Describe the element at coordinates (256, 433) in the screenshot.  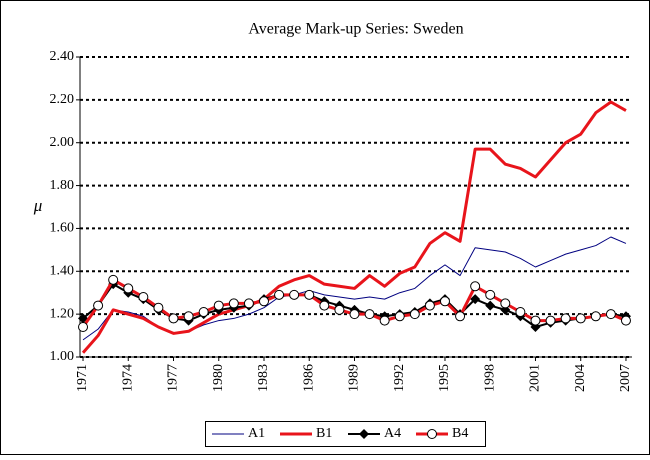
I see `legend-label: A1` at that location.